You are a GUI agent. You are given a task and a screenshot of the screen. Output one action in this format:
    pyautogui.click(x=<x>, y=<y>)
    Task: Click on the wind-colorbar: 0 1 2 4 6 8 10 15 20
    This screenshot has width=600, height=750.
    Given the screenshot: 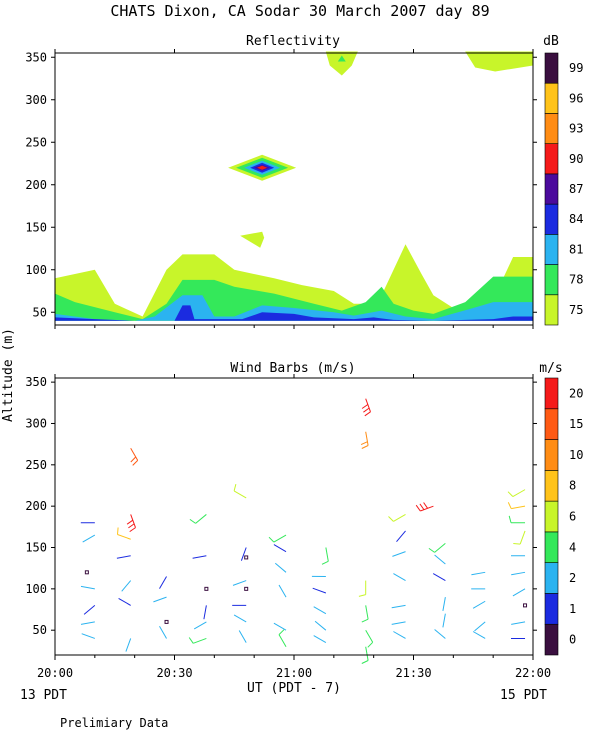 What is the action you would take?
    pyautogui.click(x=563, y=516)
    